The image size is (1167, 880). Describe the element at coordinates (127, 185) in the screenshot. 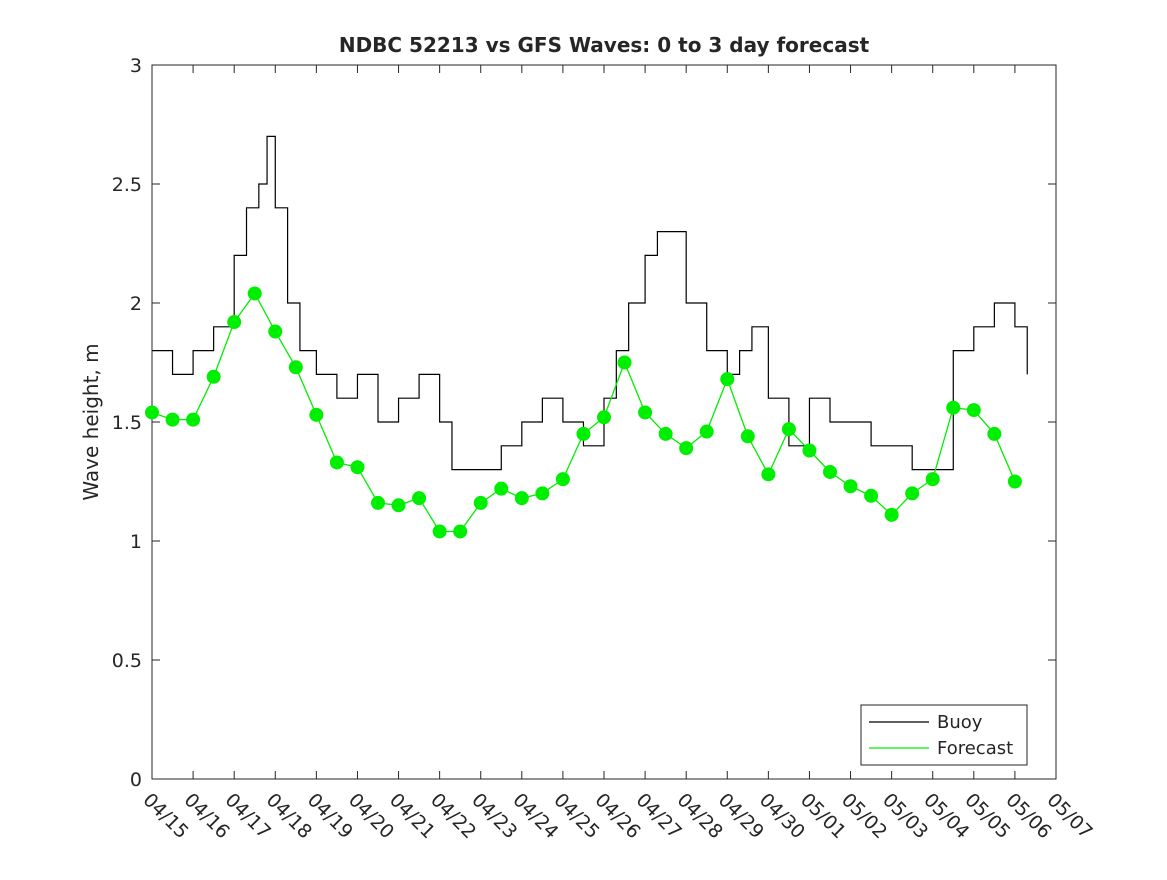

I see `y-tick-label: 2.5` at that location.